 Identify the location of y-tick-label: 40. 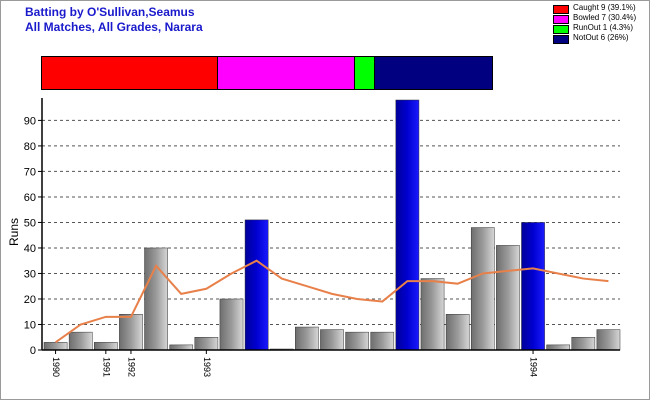
(30, 249).